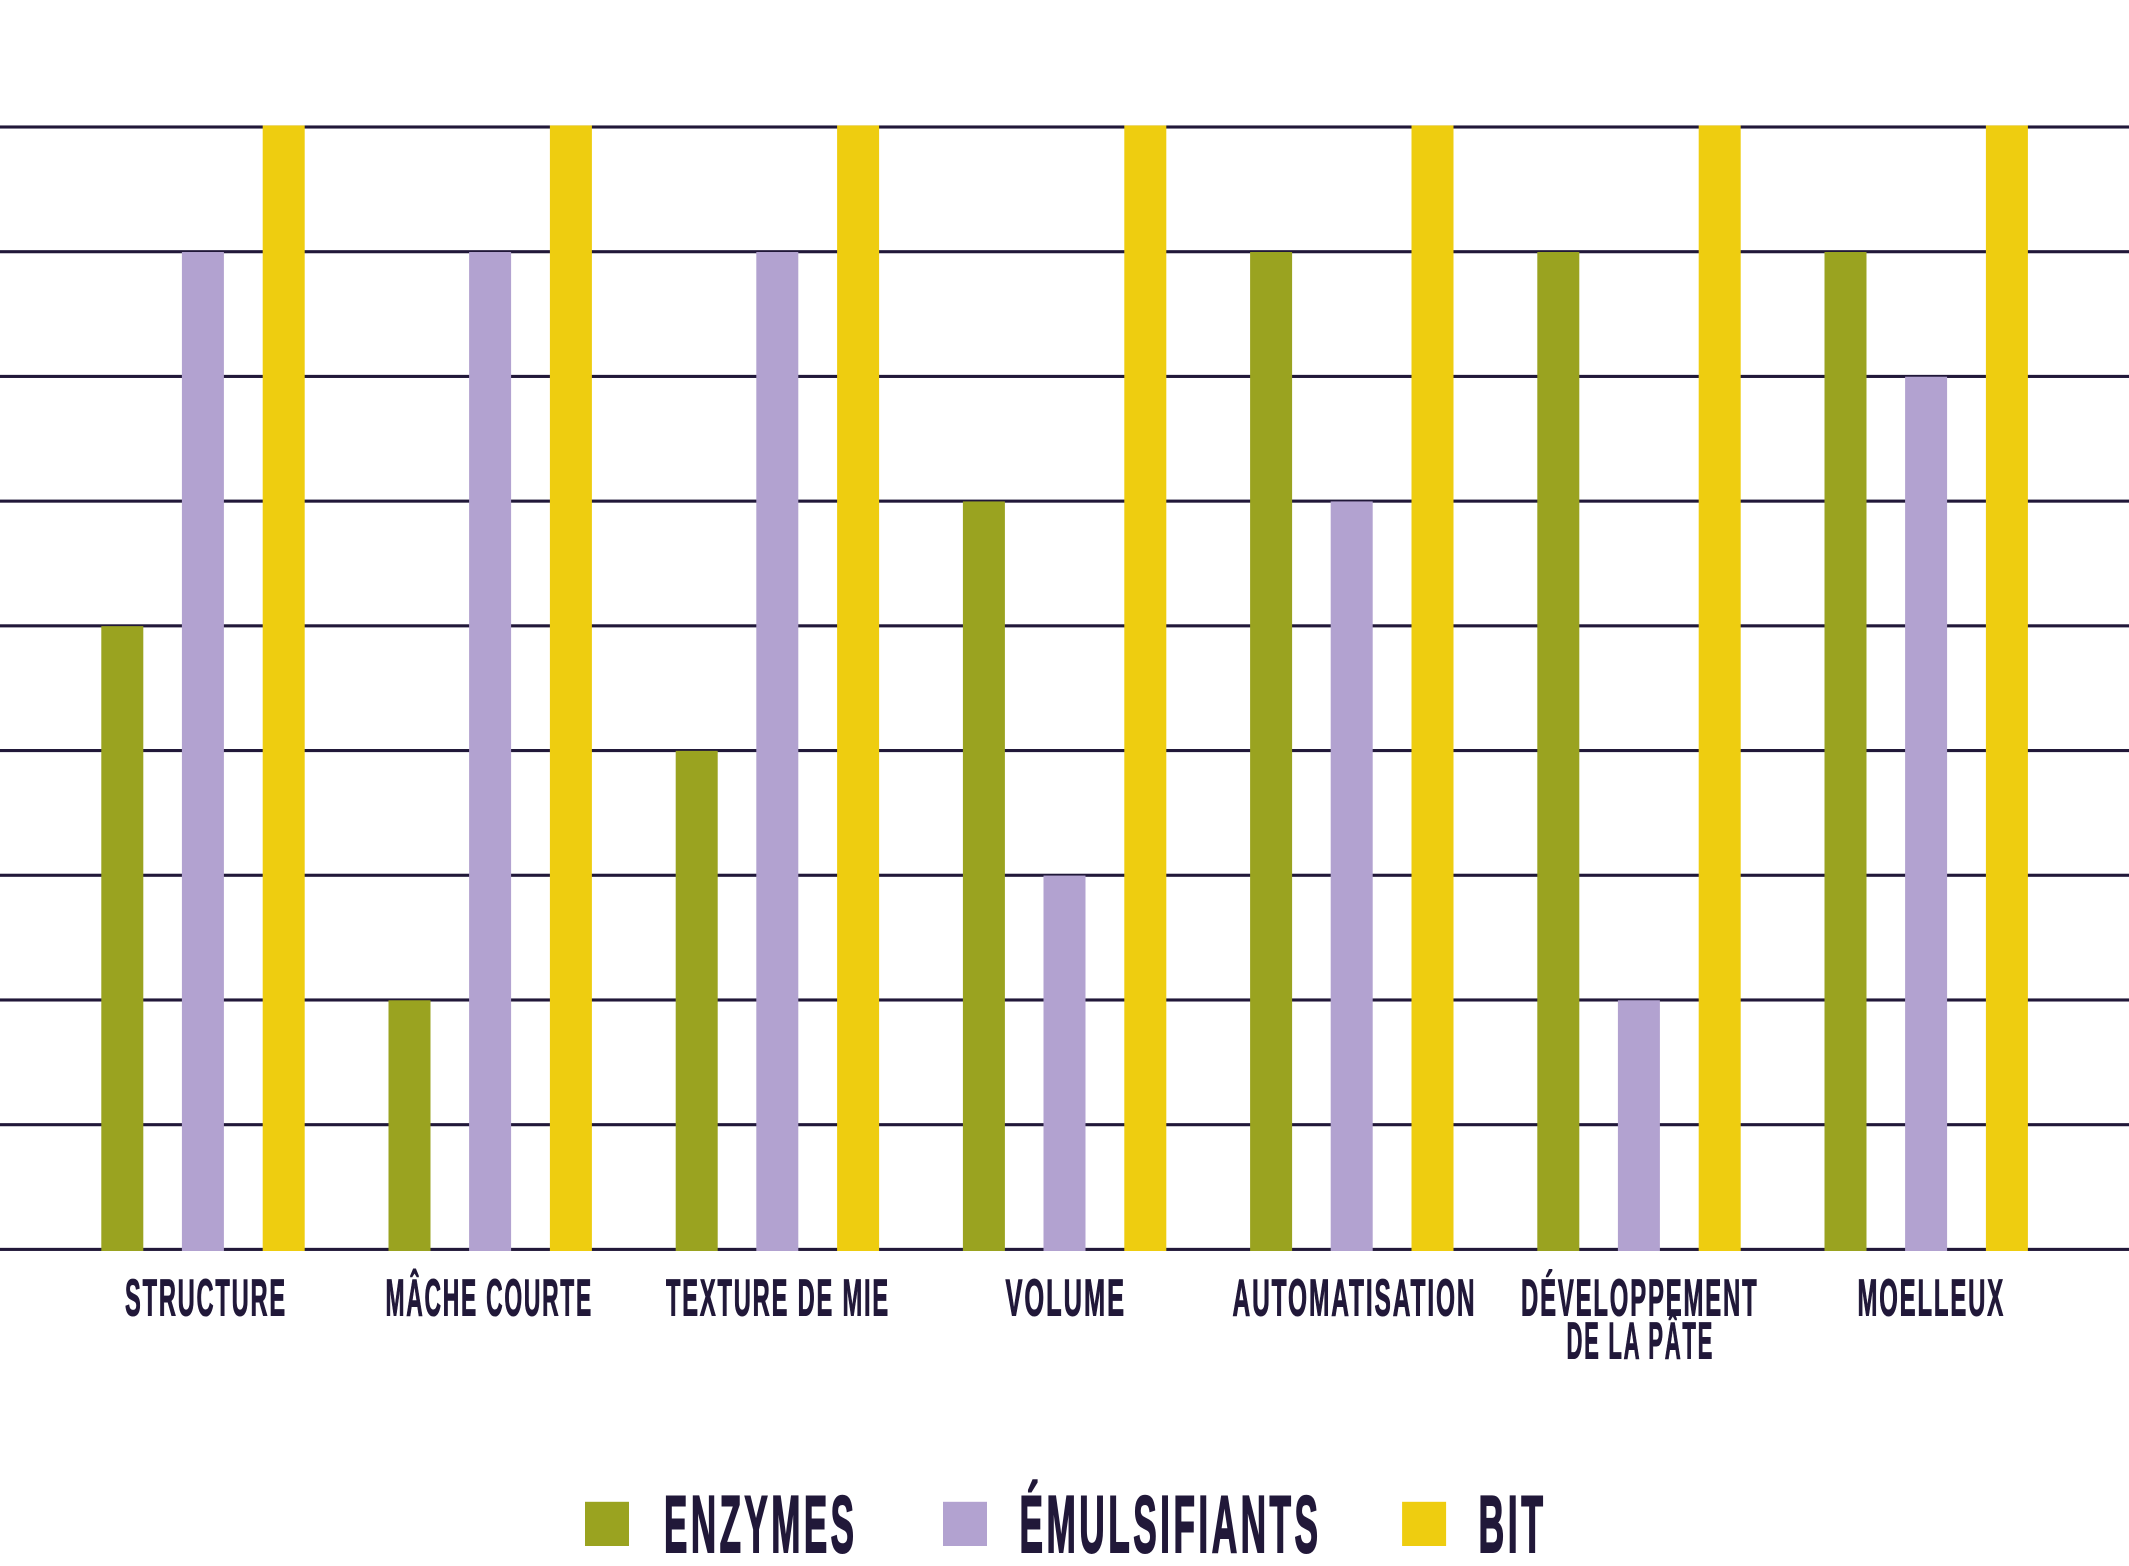 This screenshot has width=2129, height=1566. What do you see at coordinates (1355, 1299) in the screenshot?
I see `svg-text: AUTOMATISATION` at bounding box center [1355, 1299].